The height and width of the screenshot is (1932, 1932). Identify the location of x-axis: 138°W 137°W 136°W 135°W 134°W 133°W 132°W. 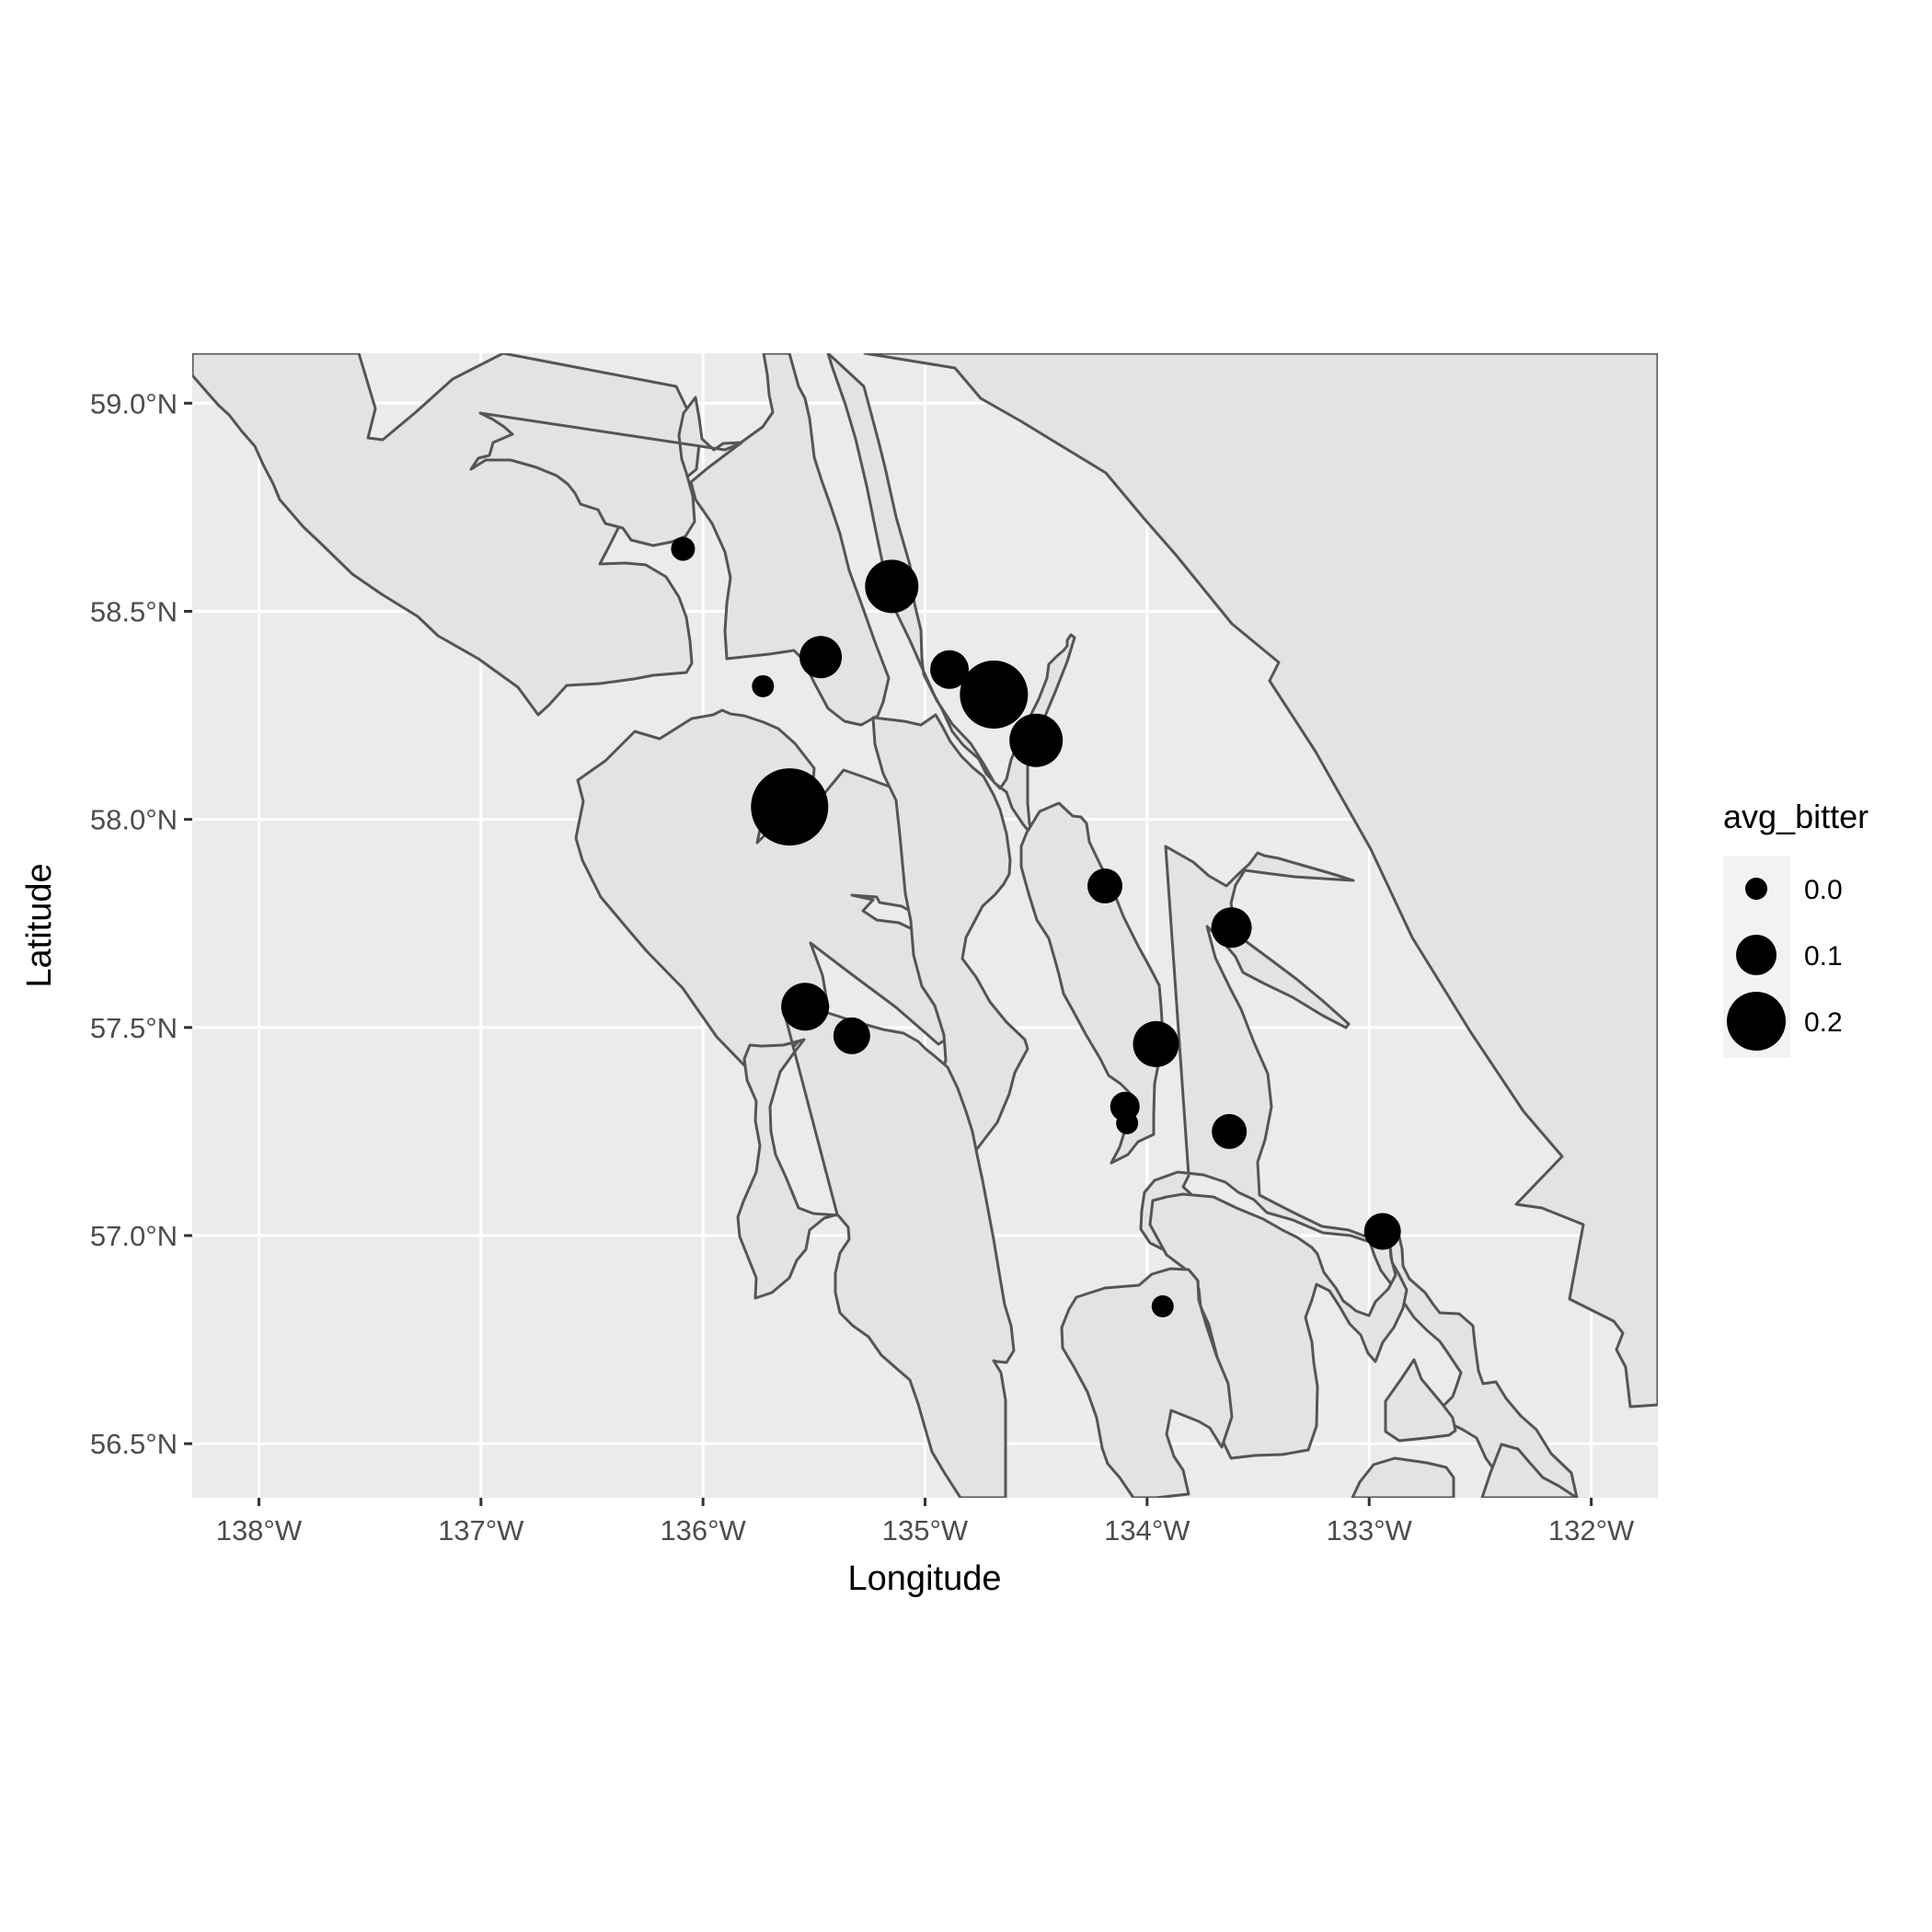
(925, 1522).